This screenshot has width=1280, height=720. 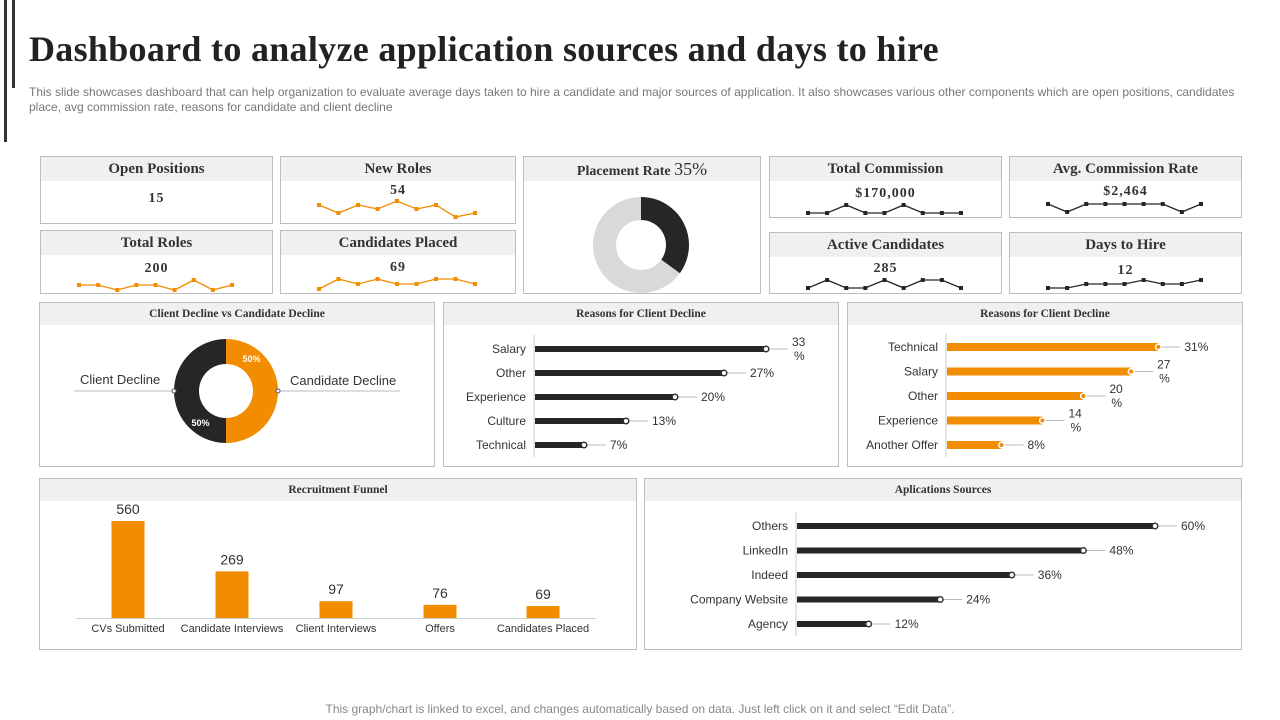 What do you see at coordinates (156, 190) in the screenshot?
I see `kpi-open-positions: Open Positions 15` at bounding box center [156, 190].